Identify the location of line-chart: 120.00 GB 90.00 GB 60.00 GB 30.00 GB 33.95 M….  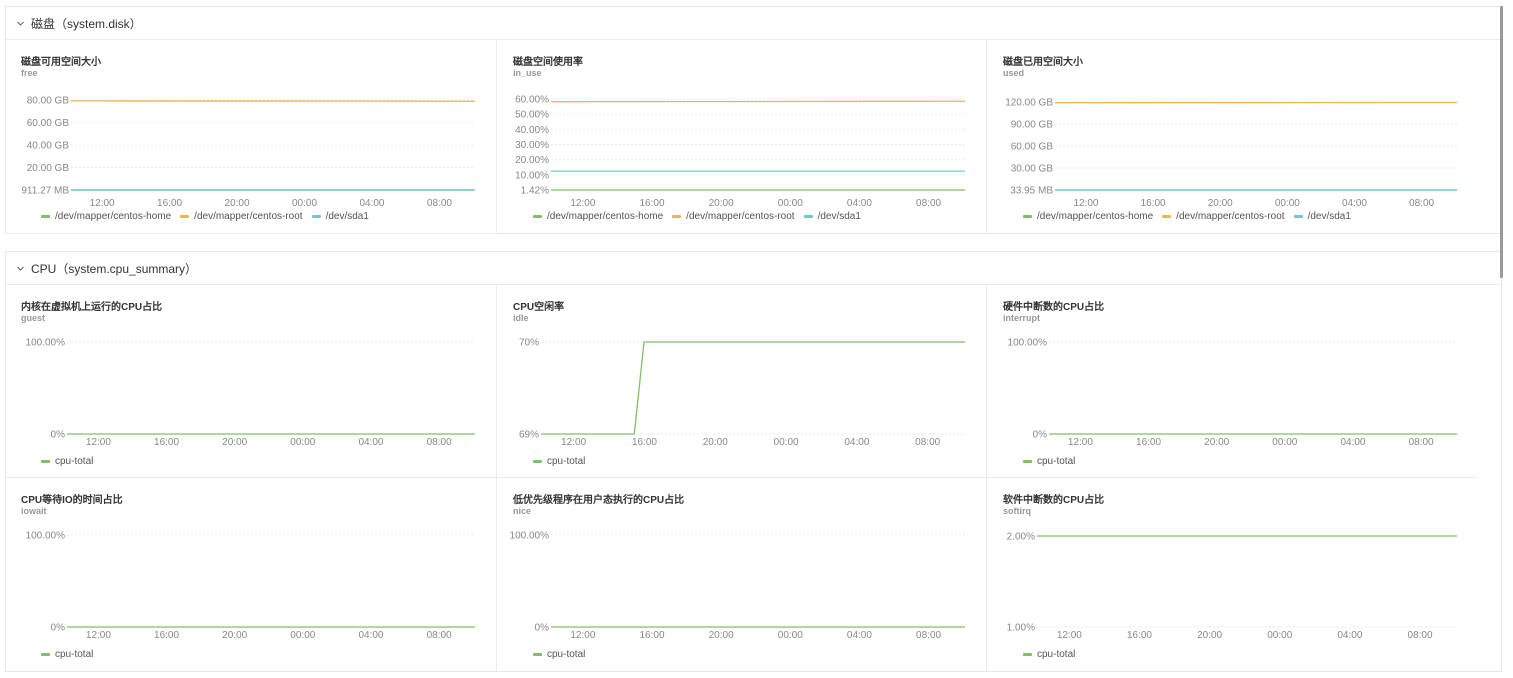
(1232, 130).